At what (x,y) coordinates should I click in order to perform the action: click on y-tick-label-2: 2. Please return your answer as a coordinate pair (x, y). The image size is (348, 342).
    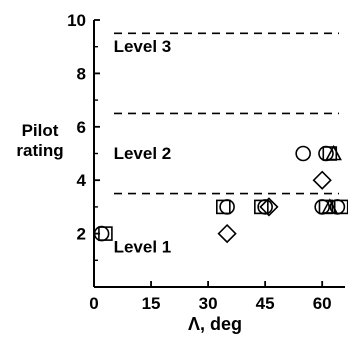
    Looking at the image, I should click on (81, 234).